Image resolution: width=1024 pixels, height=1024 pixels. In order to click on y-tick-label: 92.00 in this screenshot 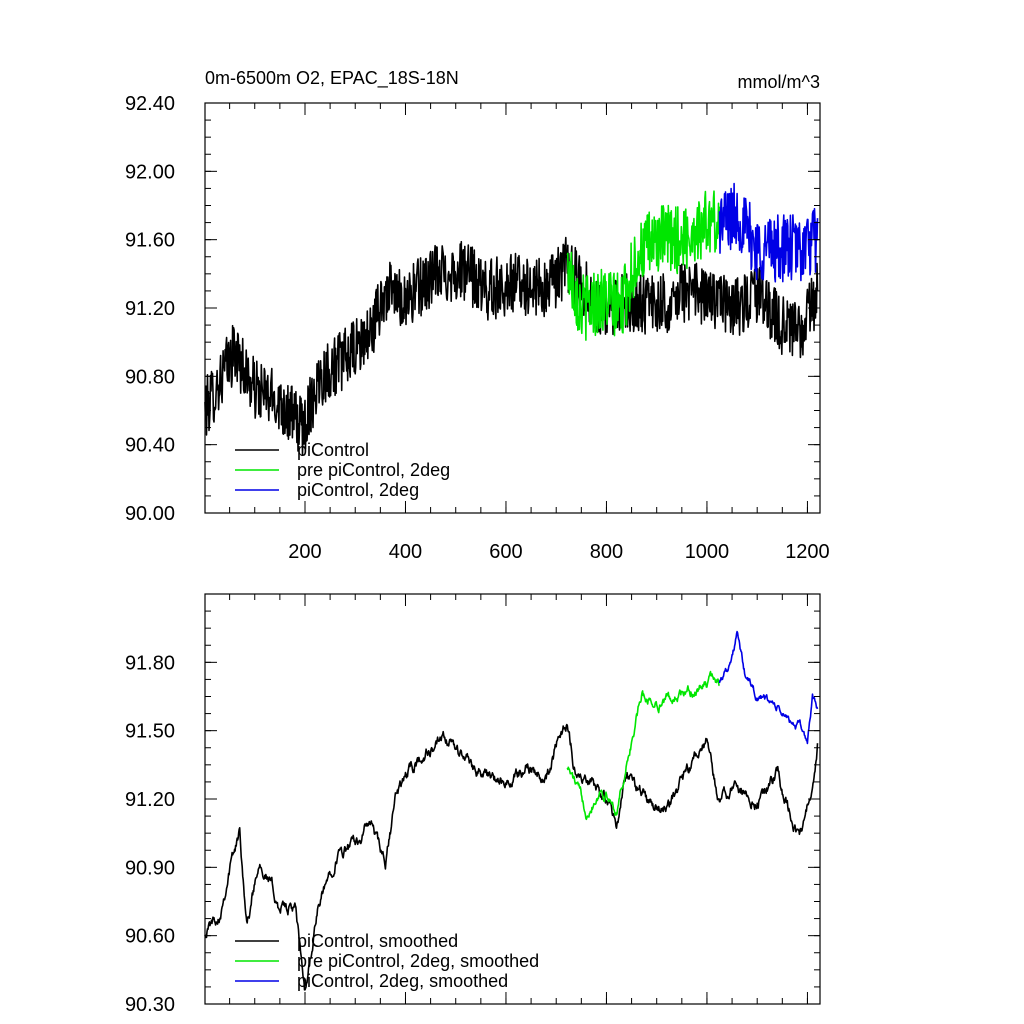, I will do `click(150, 172)`.